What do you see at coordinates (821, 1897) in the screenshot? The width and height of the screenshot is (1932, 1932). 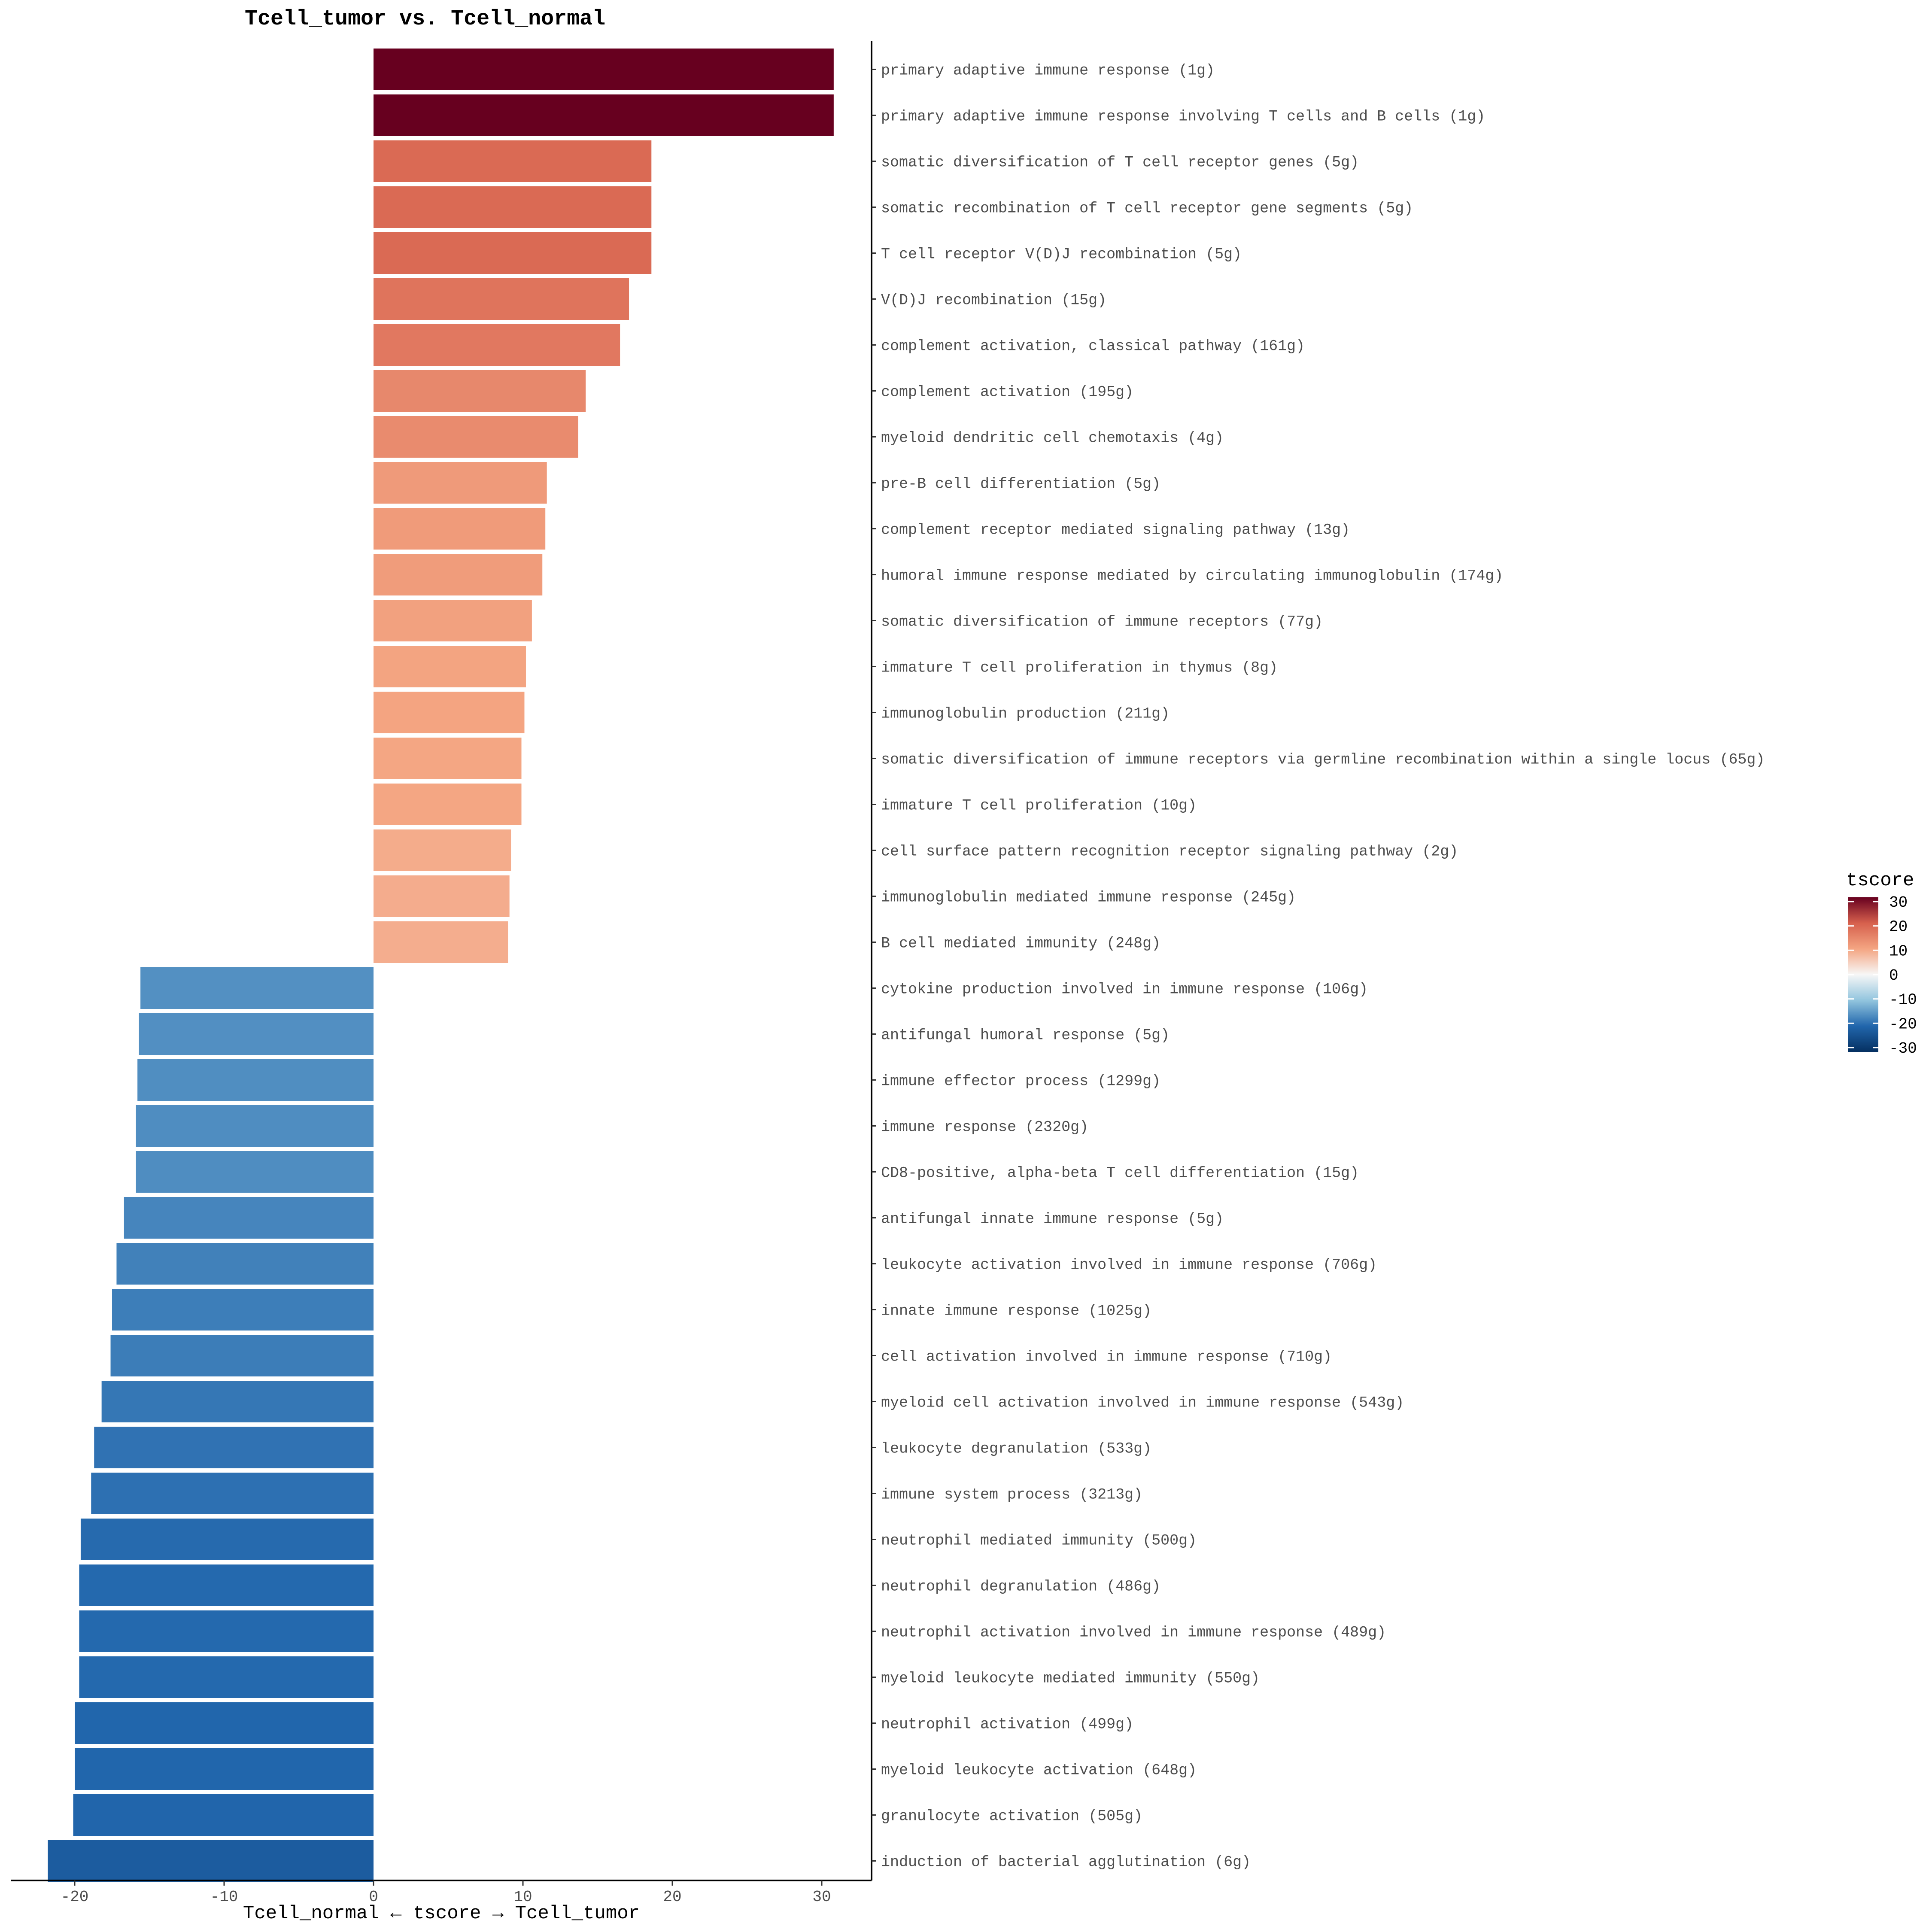 I see `x-tick-label: 30` at bounding box center [821, 1897].